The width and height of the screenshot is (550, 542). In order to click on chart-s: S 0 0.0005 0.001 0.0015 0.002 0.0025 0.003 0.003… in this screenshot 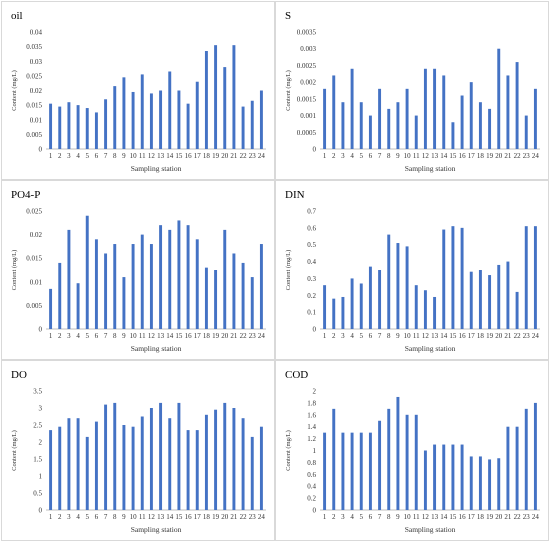, I will do `click(412, 91)`.